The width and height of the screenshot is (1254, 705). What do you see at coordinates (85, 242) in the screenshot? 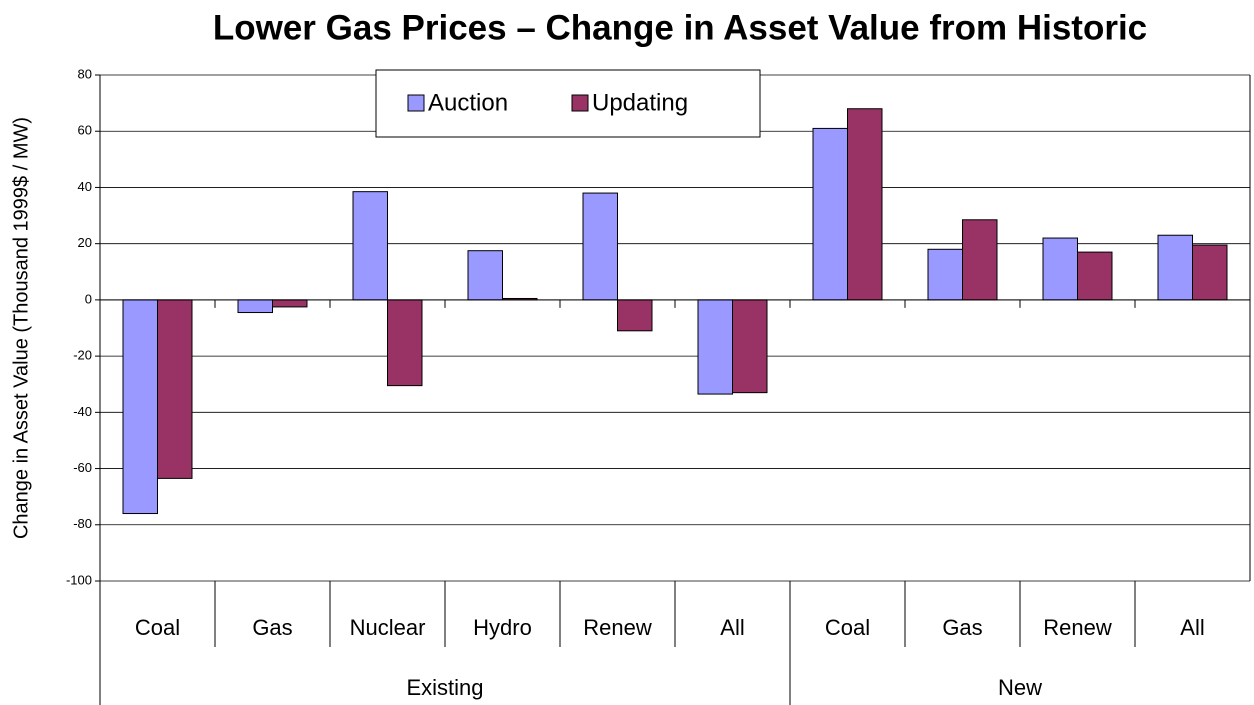
I see `y-tick-label: 20` at bounding box center [85, 242].